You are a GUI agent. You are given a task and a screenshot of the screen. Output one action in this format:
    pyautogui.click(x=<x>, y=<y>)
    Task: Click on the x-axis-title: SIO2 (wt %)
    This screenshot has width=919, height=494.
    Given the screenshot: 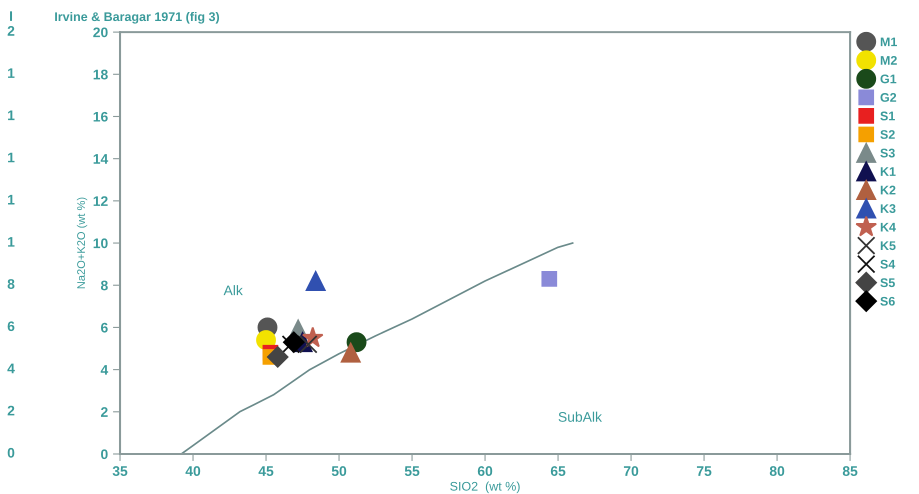 What is the action you would take?
    pyautogui.click(x=485, y=488)
    